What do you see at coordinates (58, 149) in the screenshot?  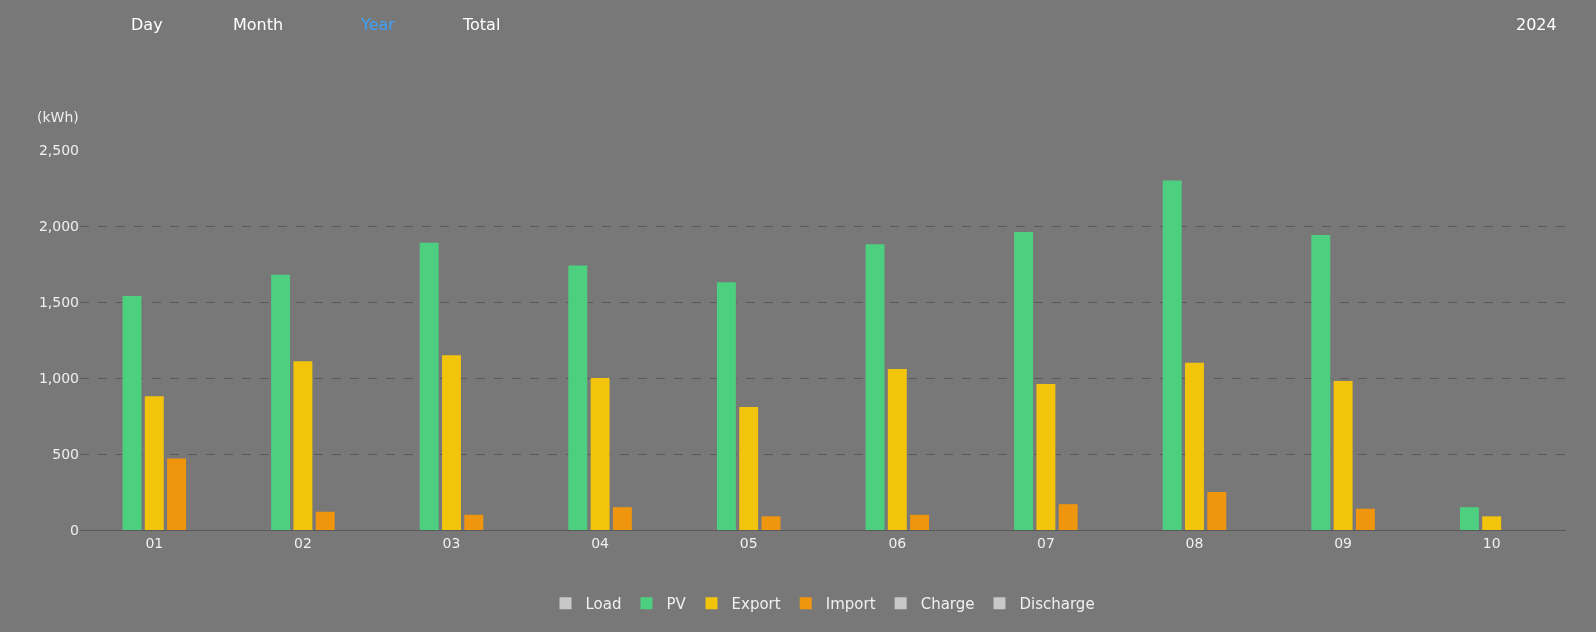 I see `y-tick-label: 2,500` at bounding box center [58, 149].